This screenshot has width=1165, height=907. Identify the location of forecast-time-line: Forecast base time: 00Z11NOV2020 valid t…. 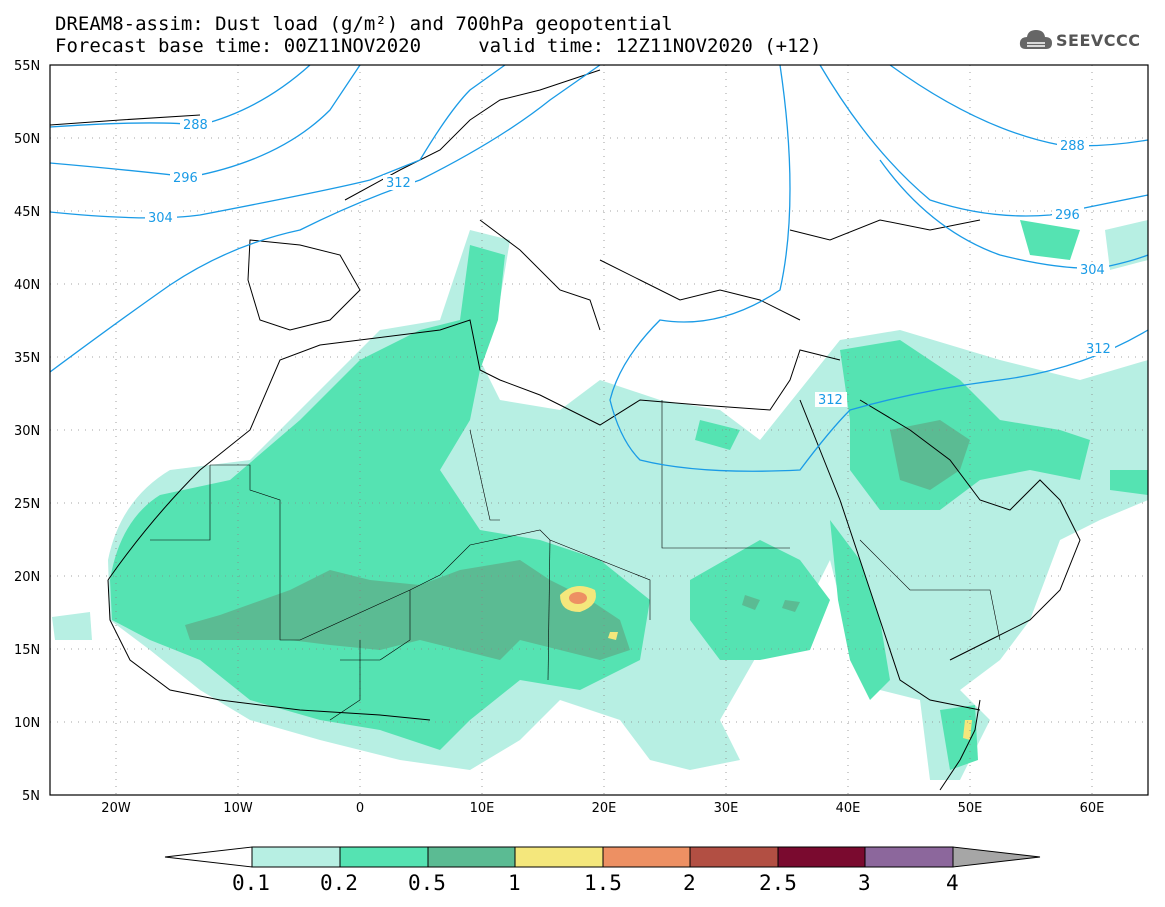
(438, 46).